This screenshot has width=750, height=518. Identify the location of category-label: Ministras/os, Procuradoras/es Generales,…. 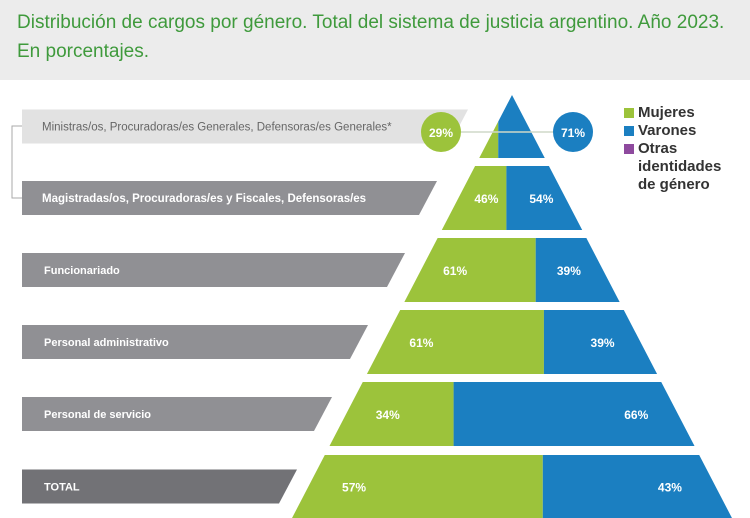
(217, 128).